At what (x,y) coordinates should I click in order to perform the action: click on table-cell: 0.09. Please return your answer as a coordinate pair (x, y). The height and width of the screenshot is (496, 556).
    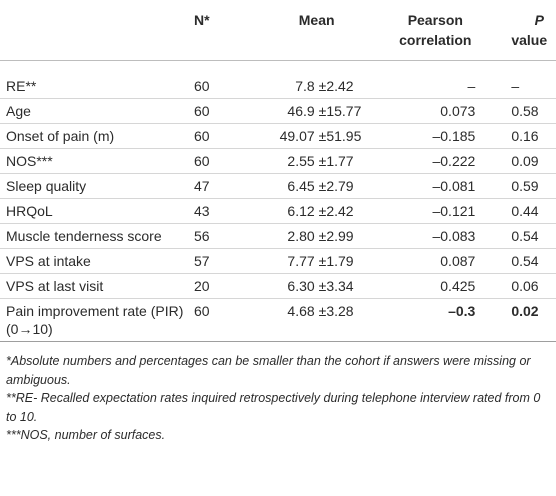
    Looking at the image, I should click on (525, 161).